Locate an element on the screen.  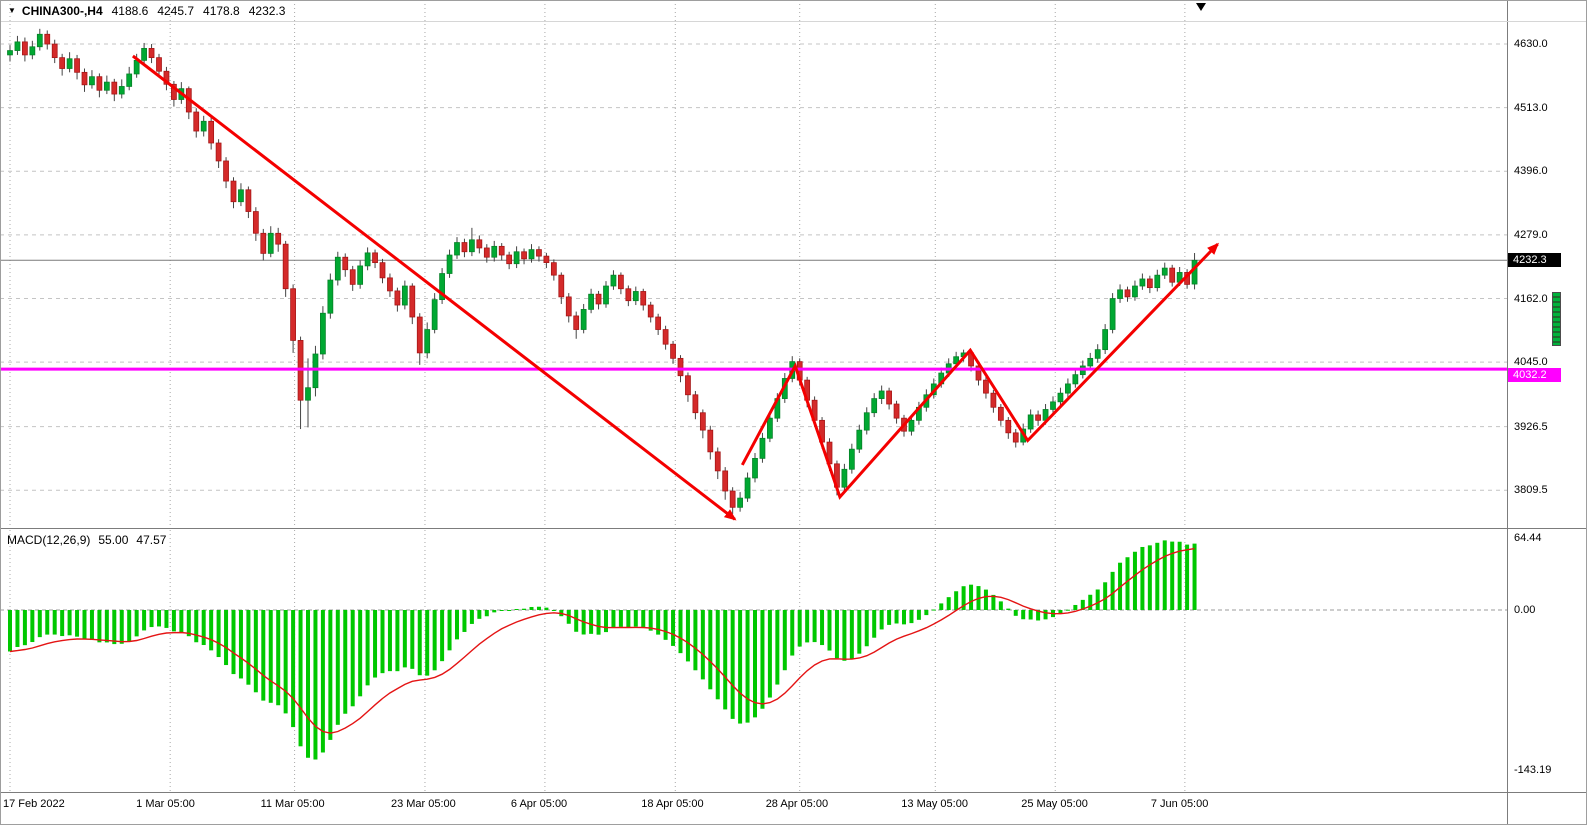
time-tick-label: 23 Mar 05:00 is located at coordinates (423, 804).